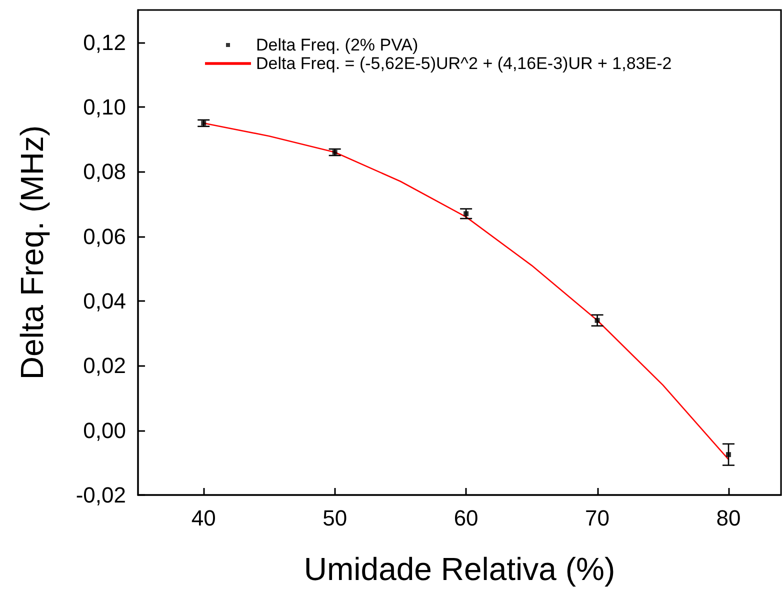 This screenshot has height=590, width=782. What do you see at coordinates (728, 518) in the screenshot?
I see `x-tick-label: 80` at bounding box center [728, 518].